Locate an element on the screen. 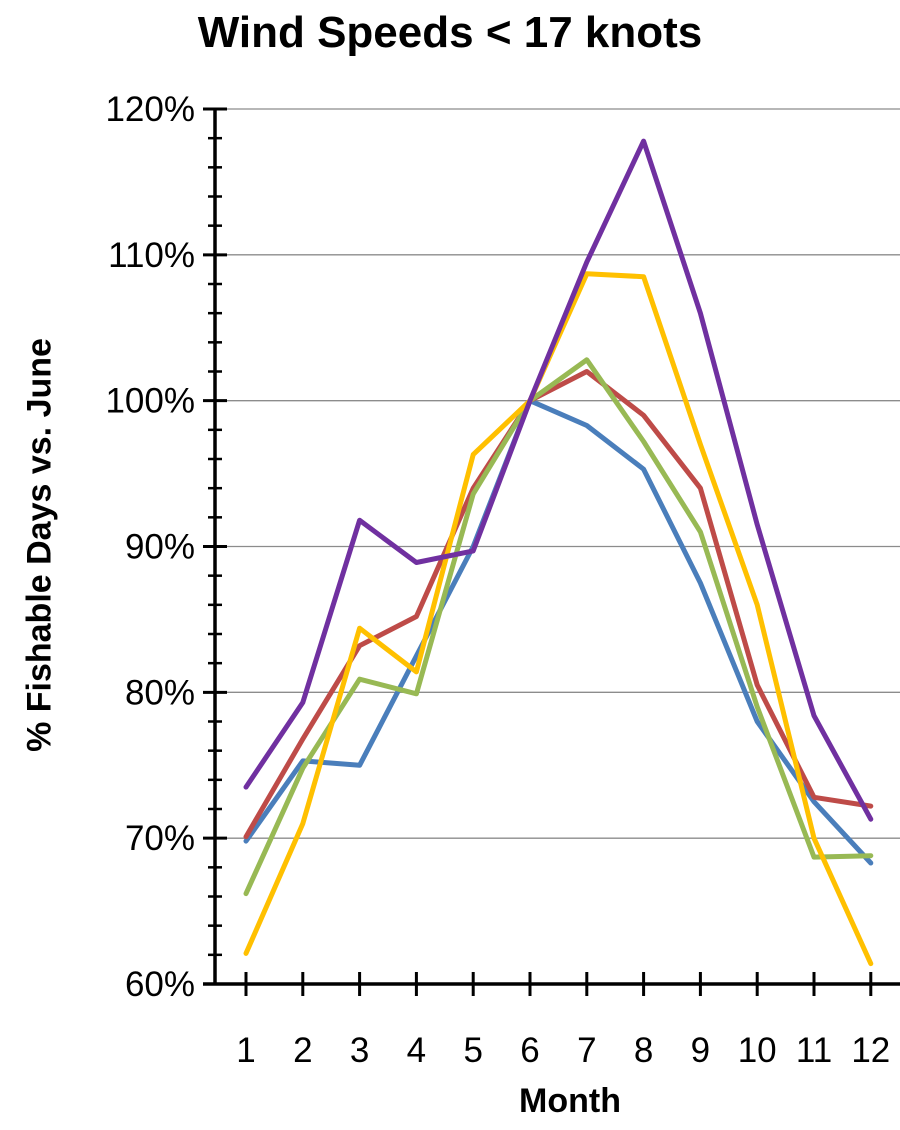 This screenshot has height=1130, width=900. x-axis-label: Month is located at coordinates (570, 1101).